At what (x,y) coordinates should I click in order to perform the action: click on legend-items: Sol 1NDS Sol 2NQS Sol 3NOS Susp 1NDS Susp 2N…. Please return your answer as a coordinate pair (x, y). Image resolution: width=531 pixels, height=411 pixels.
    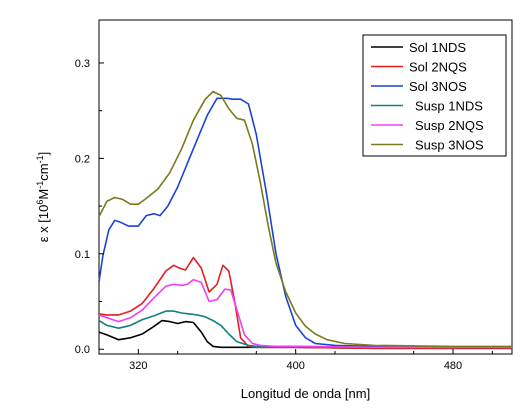
    Looking at the image, I should click on (427, 96).